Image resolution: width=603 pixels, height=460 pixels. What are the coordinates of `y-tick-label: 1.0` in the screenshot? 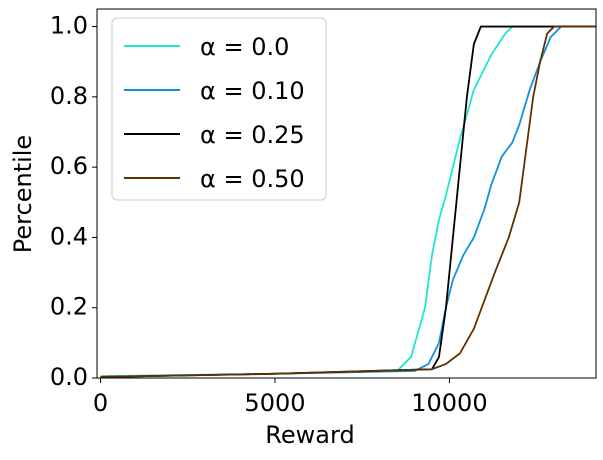 It's located at (69, 26).